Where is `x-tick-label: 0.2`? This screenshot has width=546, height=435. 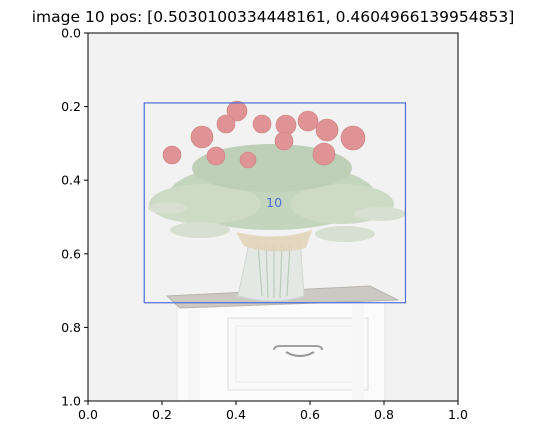 x-tick-label: 0.2 is located at coordinates (162, 414).